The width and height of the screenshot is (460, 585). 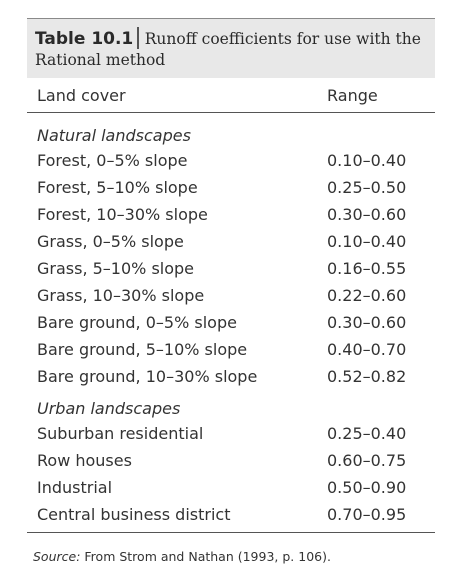 I want to click on table-title-line-1: Runoff coefficients for use with the, so click(x=282, y=39).